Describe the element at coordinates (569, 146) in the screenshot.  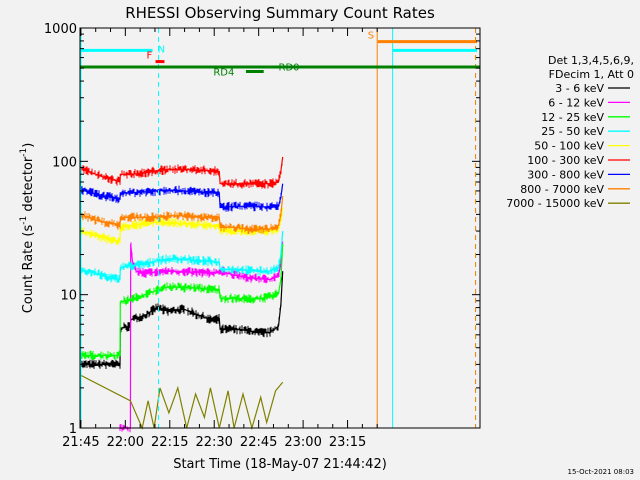
I see `legend-label-4: 50 - 100 keV` at that location.